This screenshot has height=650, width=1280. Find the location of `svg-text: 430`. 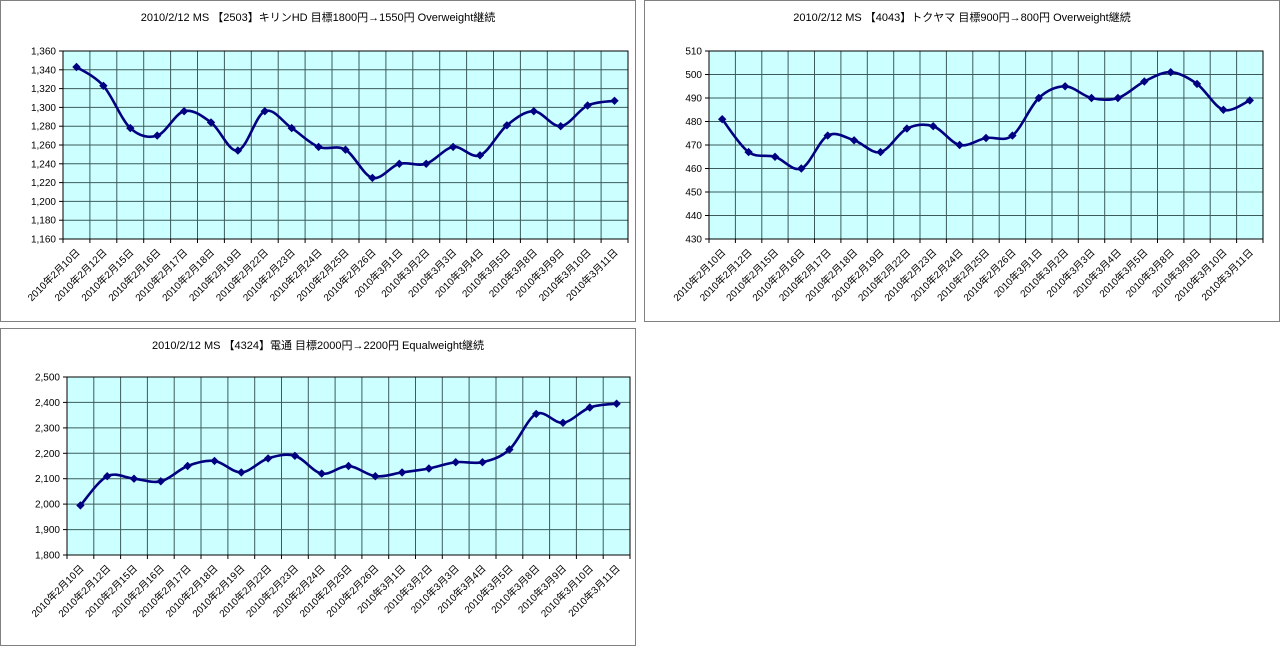

svg-text: 430 is located at coordinates (693, 240).